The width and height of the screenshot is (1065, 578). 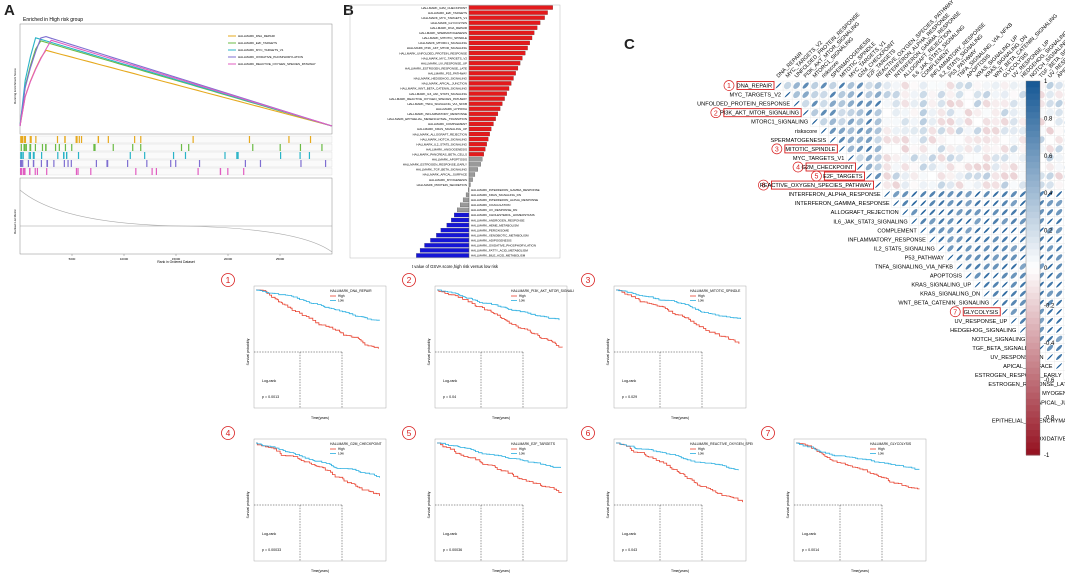 I want to click on gsva-bar-label: HALLMARK_KRAS_SIGNALING_UP, so click(x=442, y=129).